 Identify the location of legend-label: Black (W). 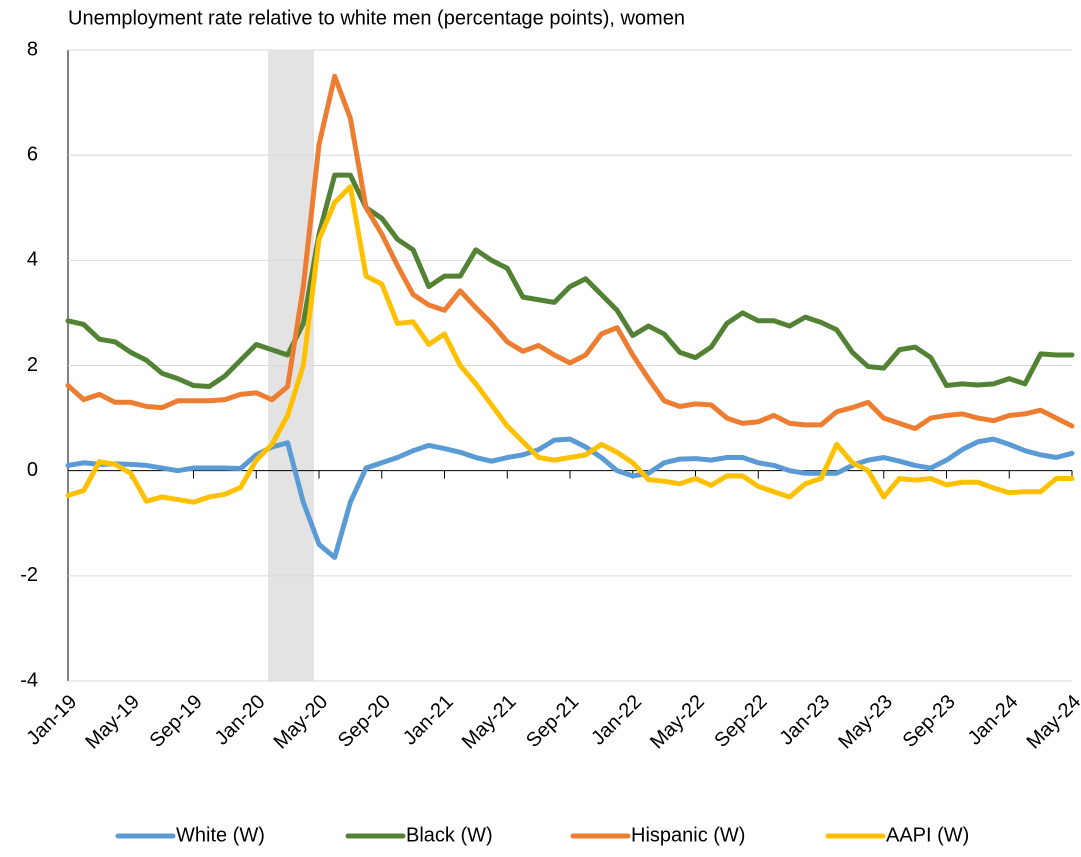
(449, 835).